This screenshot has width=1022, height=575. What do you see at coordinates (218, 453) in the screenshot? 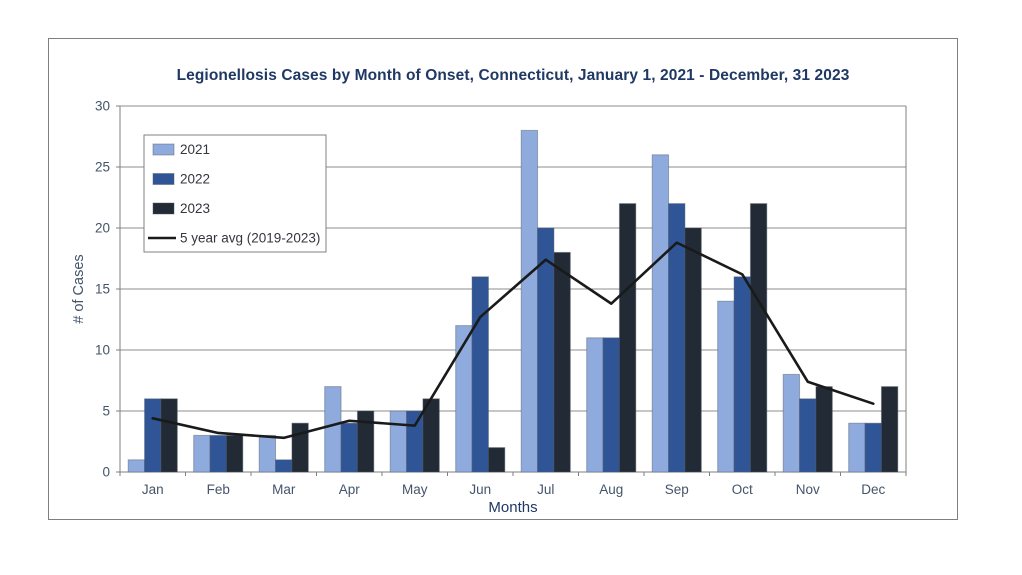
I see `bar-2022-feb` at bounding box center [218, 453].